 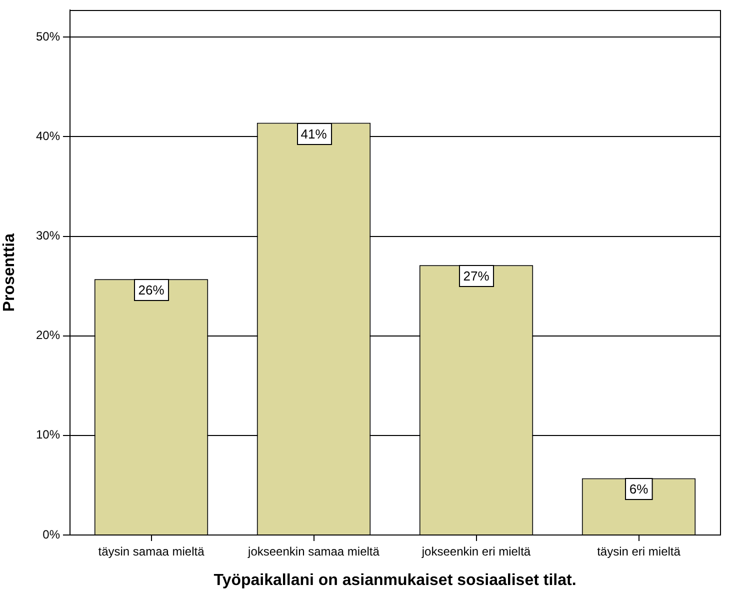 What do you see at coordinates (639, 551) in the screenshot?
I see `x-tick-label: täysin eri mieltä` at bounding box center [639, 551].